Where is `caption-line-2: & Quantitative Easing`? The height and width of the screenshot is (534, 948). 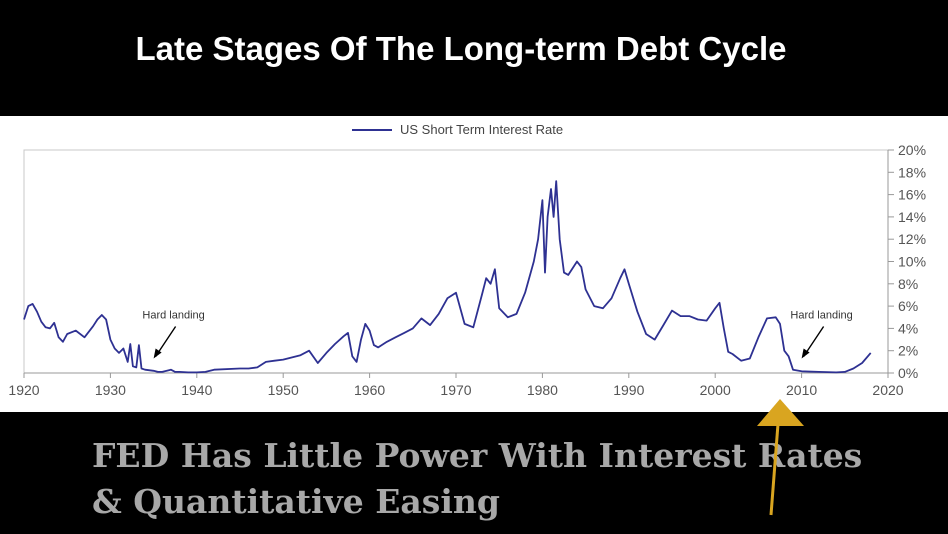
caption-line-2: & Quantitative Easing is located at coordinates (296, 501).